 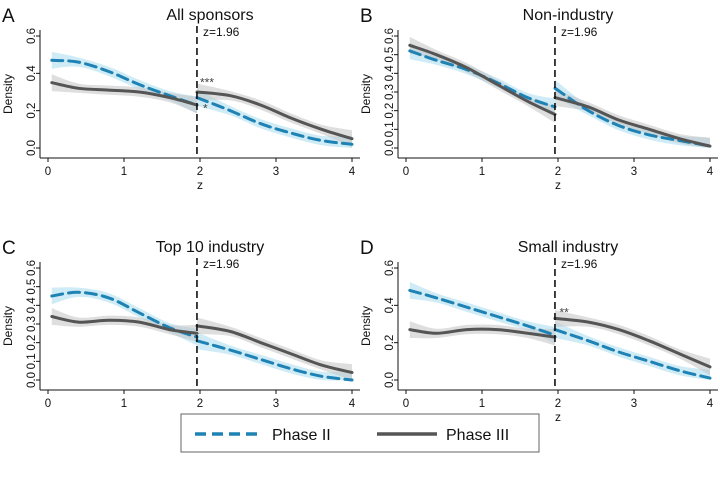 I want to click on panel-title: All sponsors, so click(x=209, y=15).